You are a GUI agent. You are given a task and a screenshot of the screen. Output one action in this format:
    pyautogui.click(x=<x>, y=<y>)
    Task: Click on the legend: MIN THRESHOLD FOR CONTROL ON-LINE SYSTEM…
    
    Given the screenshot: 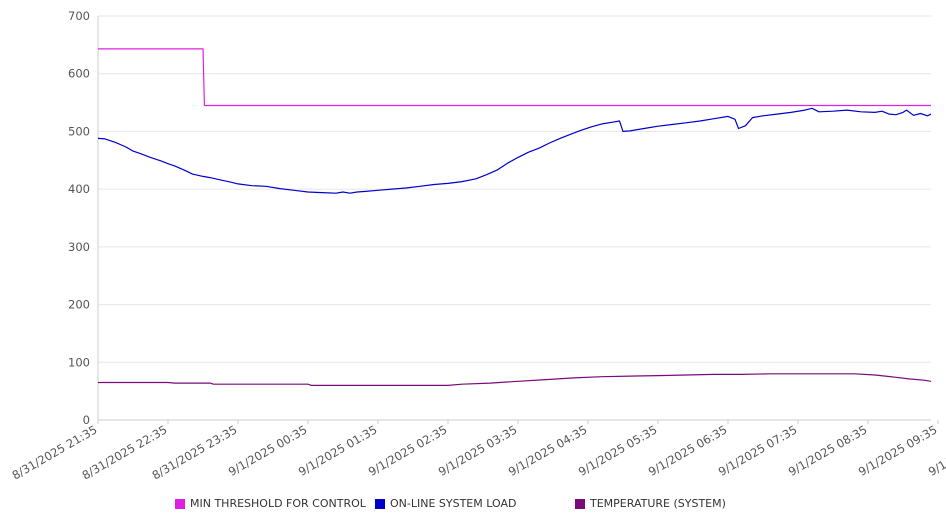 What is the action you would take?
    pyautogui.click(x=473, y=506)
    